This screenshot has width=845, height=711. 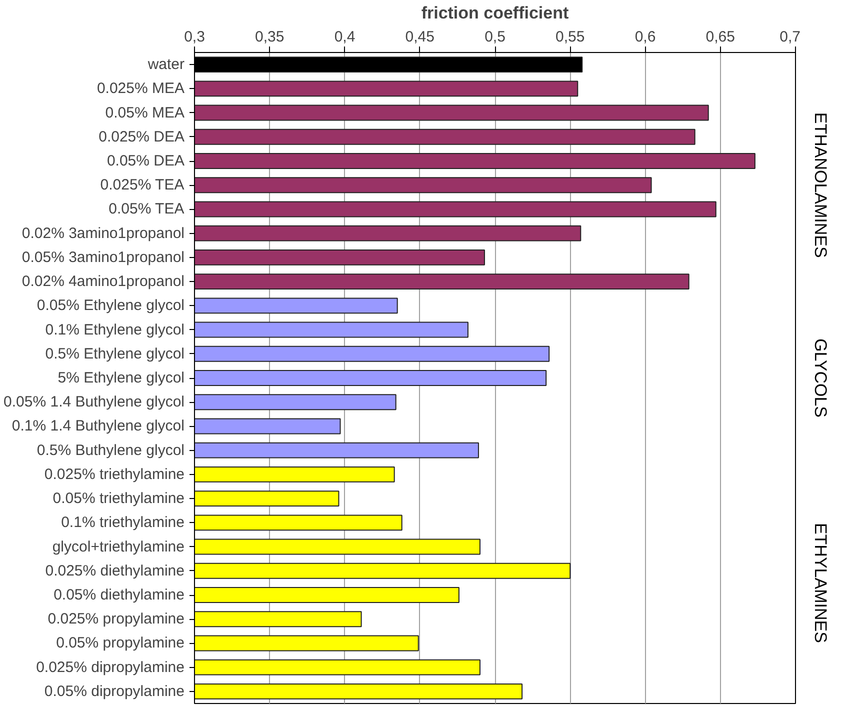 What do you see at coordinates (142, 185) in the screenshot?
I see `y-tick-label: 0.025% TEA` at bounding box center [142, 185].